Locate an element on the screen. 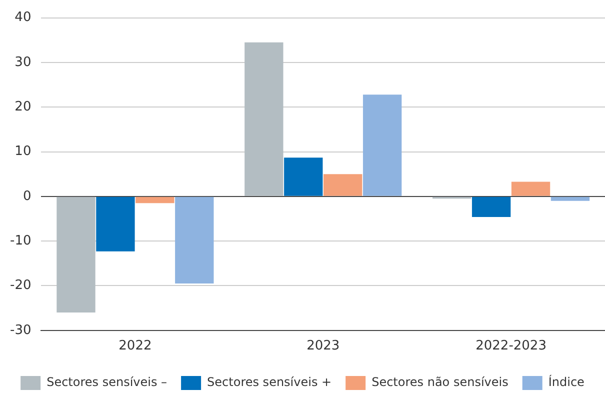  x-tick-label: 2022 is located at coordinates (135, 346).